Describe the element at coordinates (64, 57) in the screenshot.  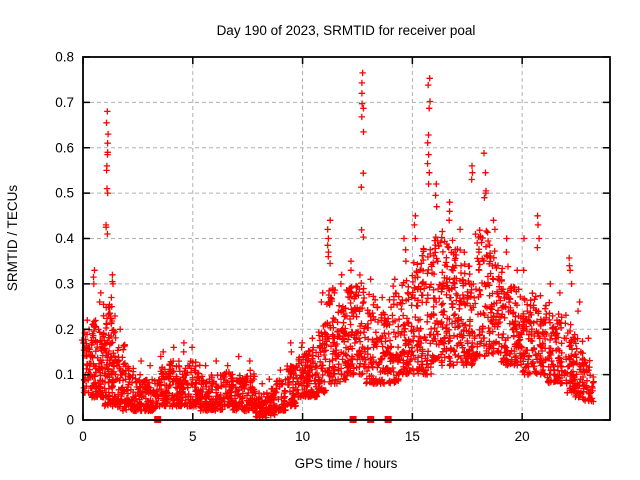
I see `y-tick-label: 0.8` at that location.